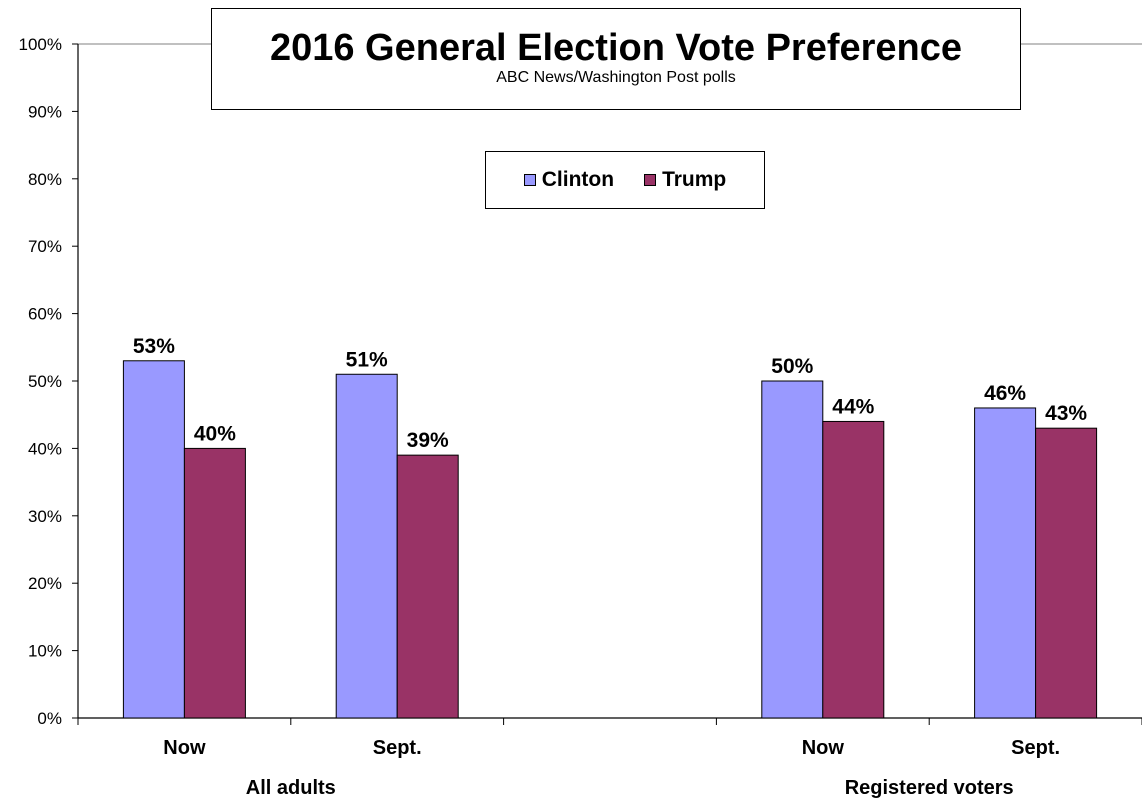 This screenshot has height=804, width=1142. What do you see at coordinates (49, 718) in the screenshot?
I see `y-tick-label: 0%` at bounding box center [49, 718].